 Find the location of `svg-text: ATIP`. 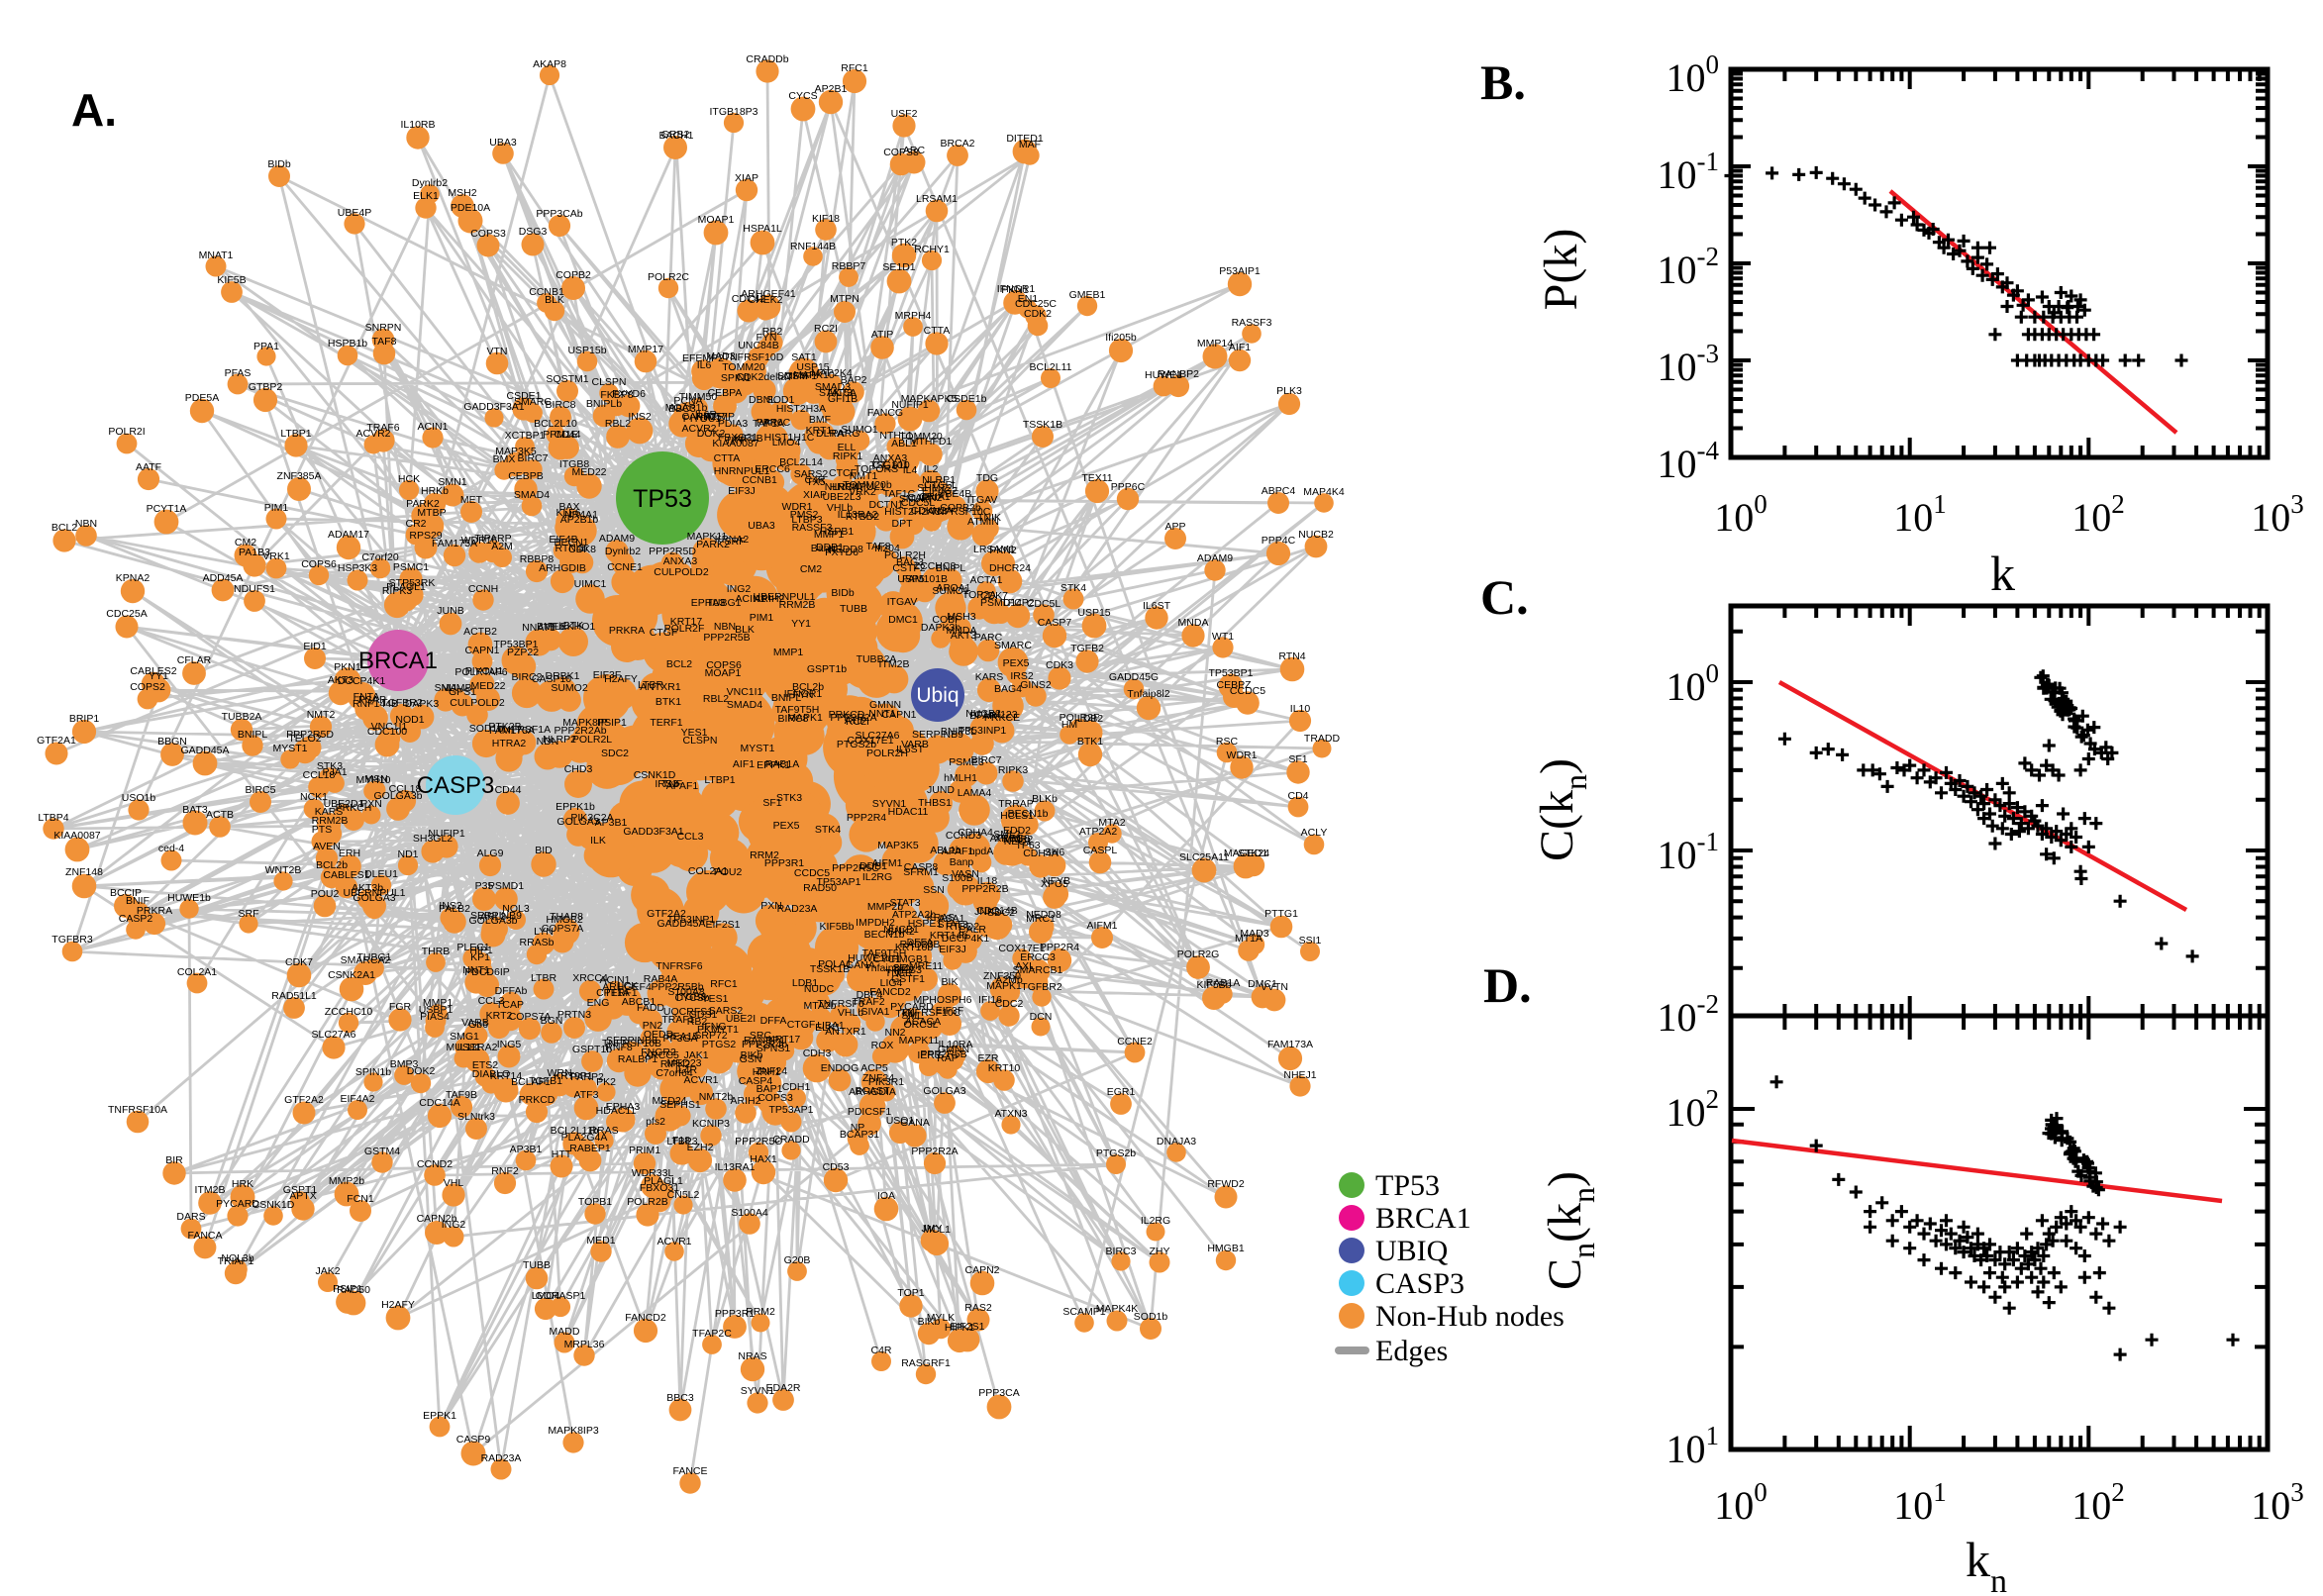

svg-text: ATIP is located at coordinates (883, 335).